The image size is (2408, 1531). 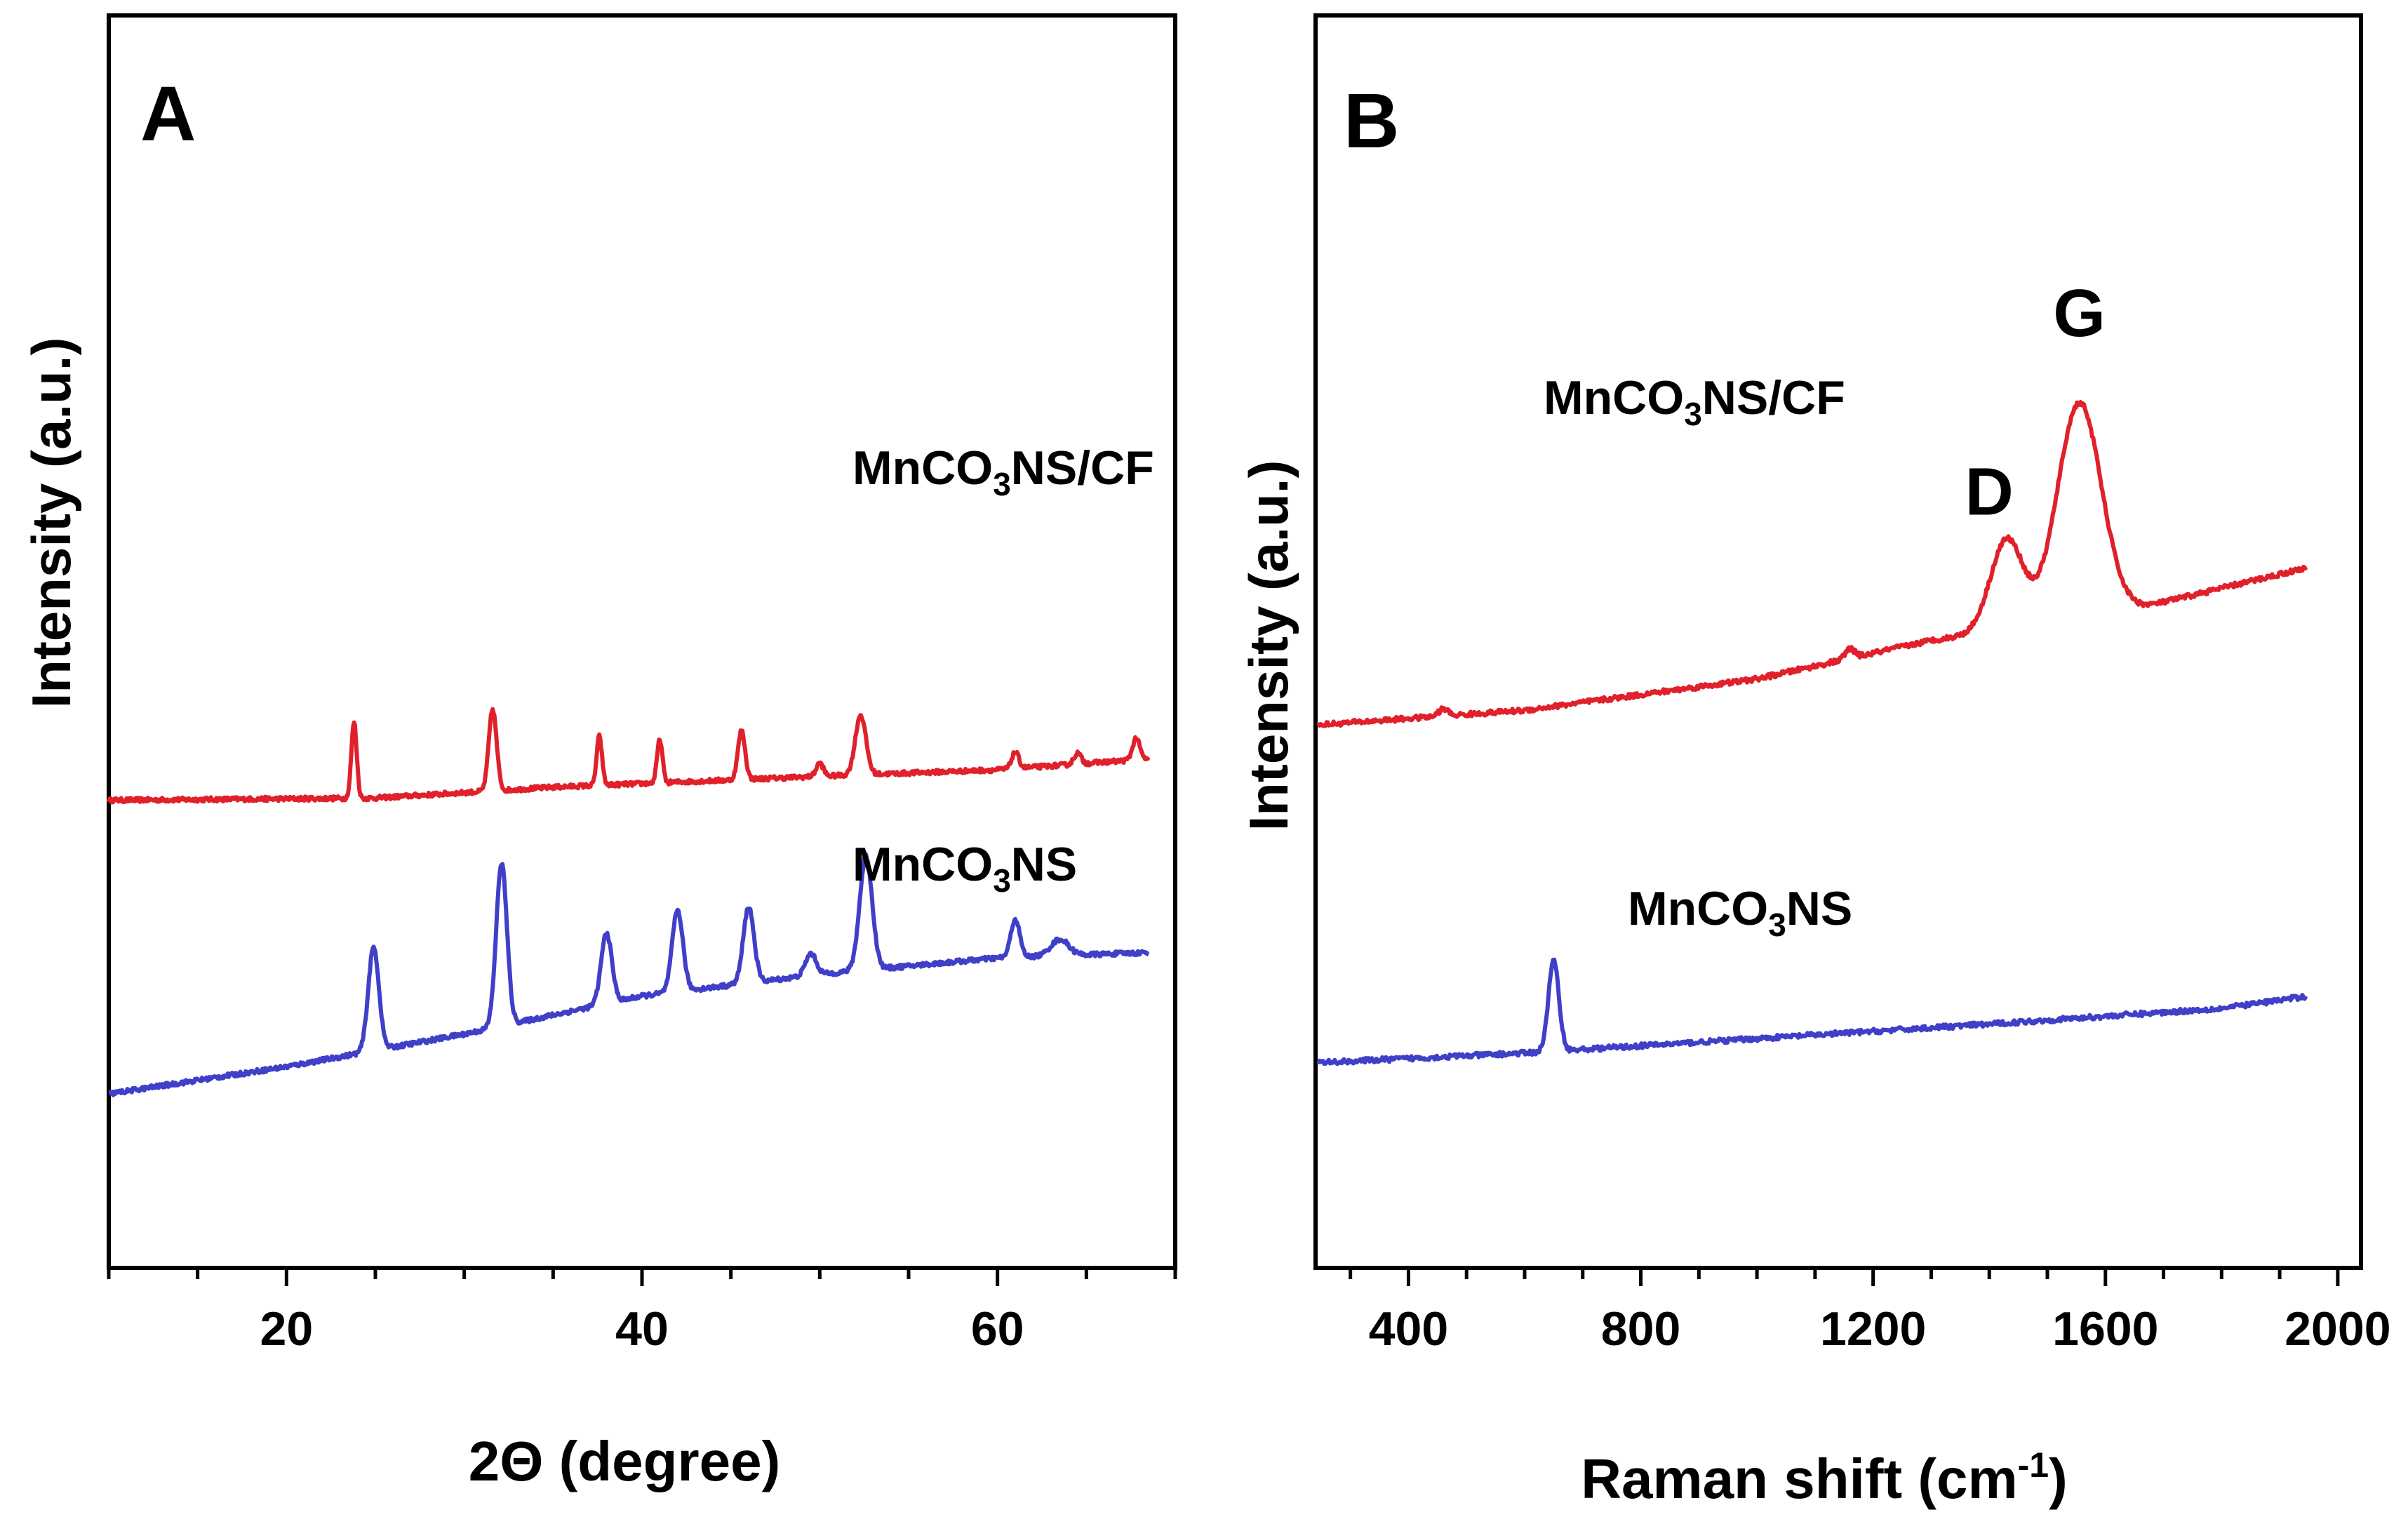 What do you see at coordinates (997, 1329) in the screenshot?
I see `x-tick-label: 60` at bounding box center [997, 1329].